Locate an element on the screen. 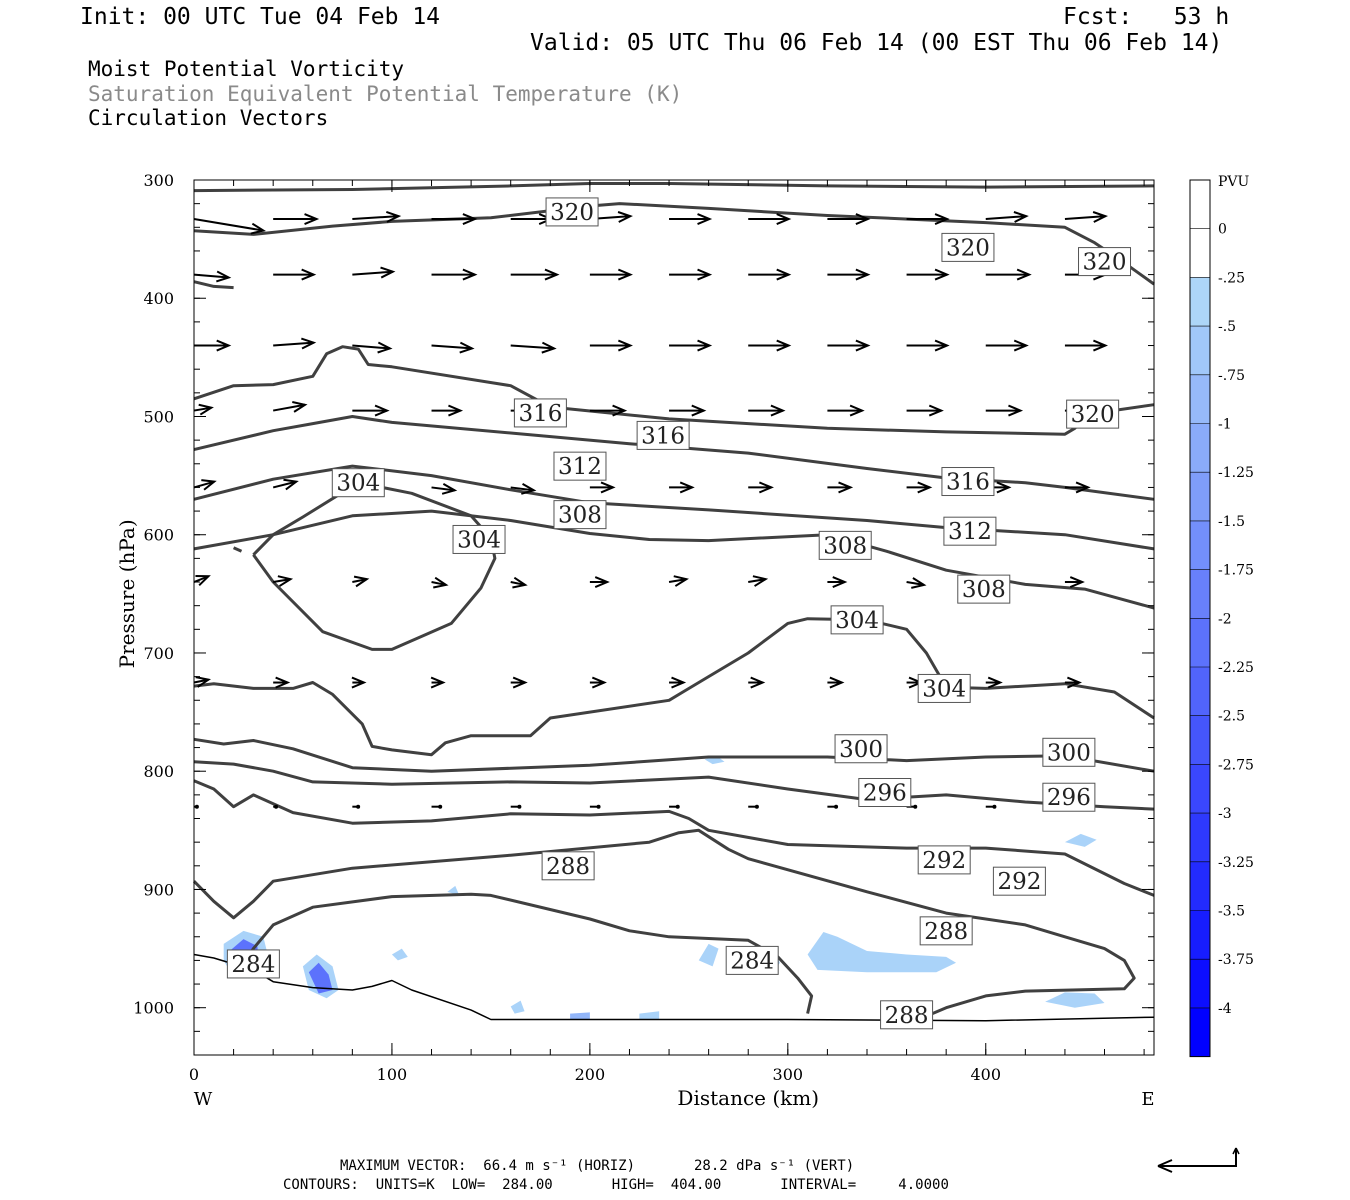 This screenshot has height=1200, width=1350. colorbar-tick-label: -.75 is located at coordinates (1231, 376).